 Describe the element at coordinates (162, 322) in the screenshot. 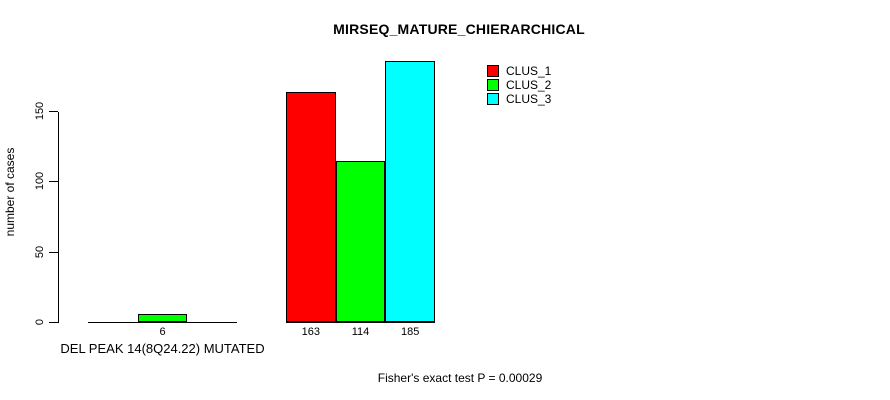

I see `x-baseline-group1` at that location.